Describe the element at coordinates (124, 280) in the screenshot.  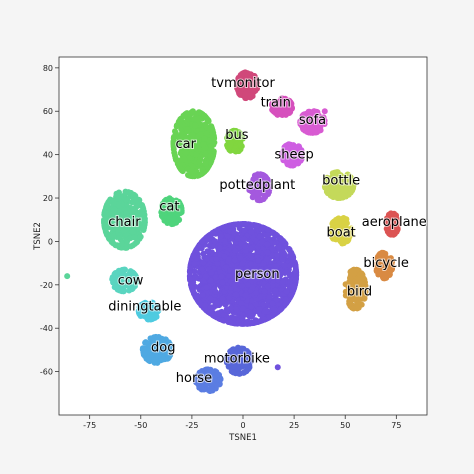
I see `cluster-points-cow` at that location.